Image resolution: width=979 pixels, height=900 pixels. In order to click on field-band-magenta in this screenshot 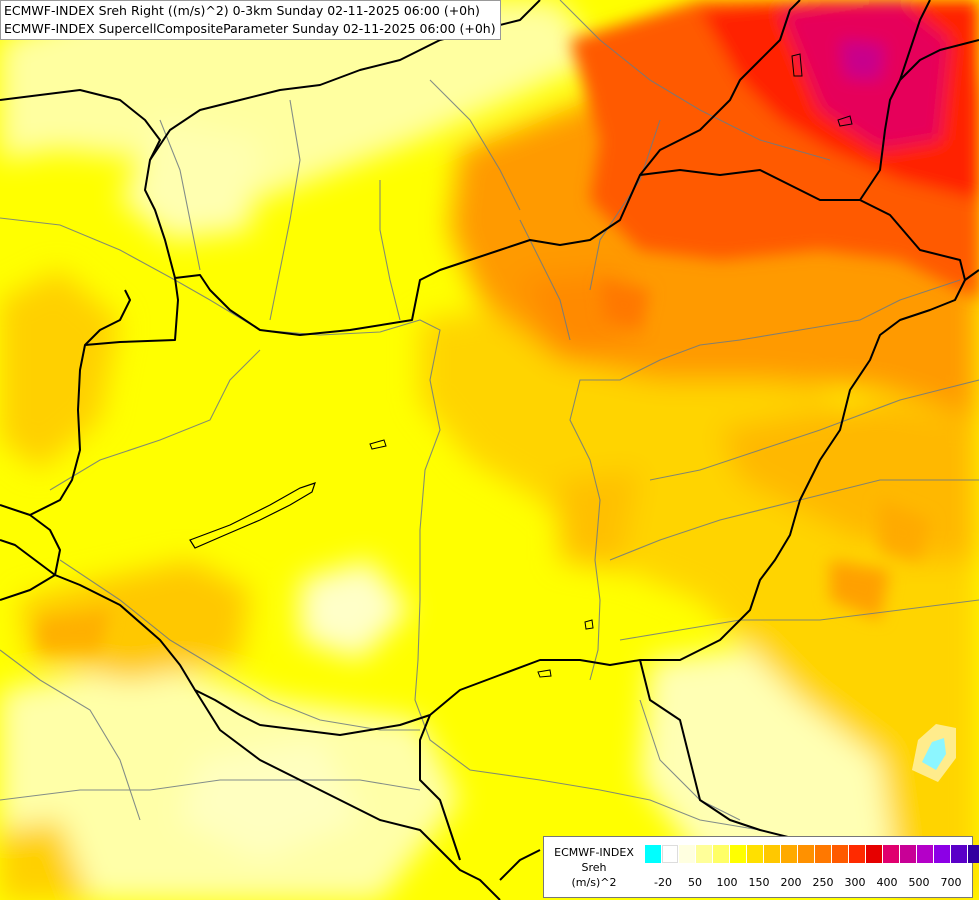, I will do `click(862, 60)`.